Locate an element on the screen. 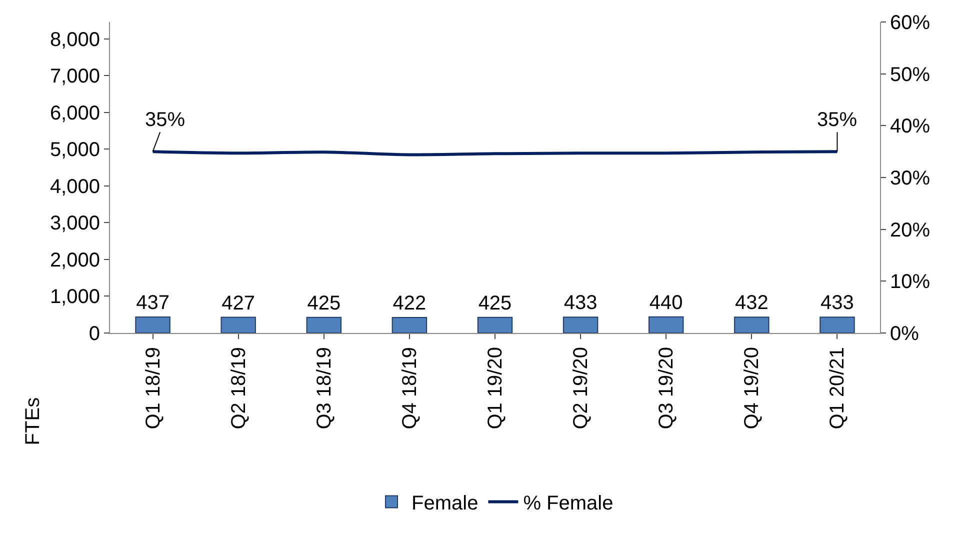 This screenshot has width=972, height=533. y2-tick-label: 50% is located at coordinates (910, 75).